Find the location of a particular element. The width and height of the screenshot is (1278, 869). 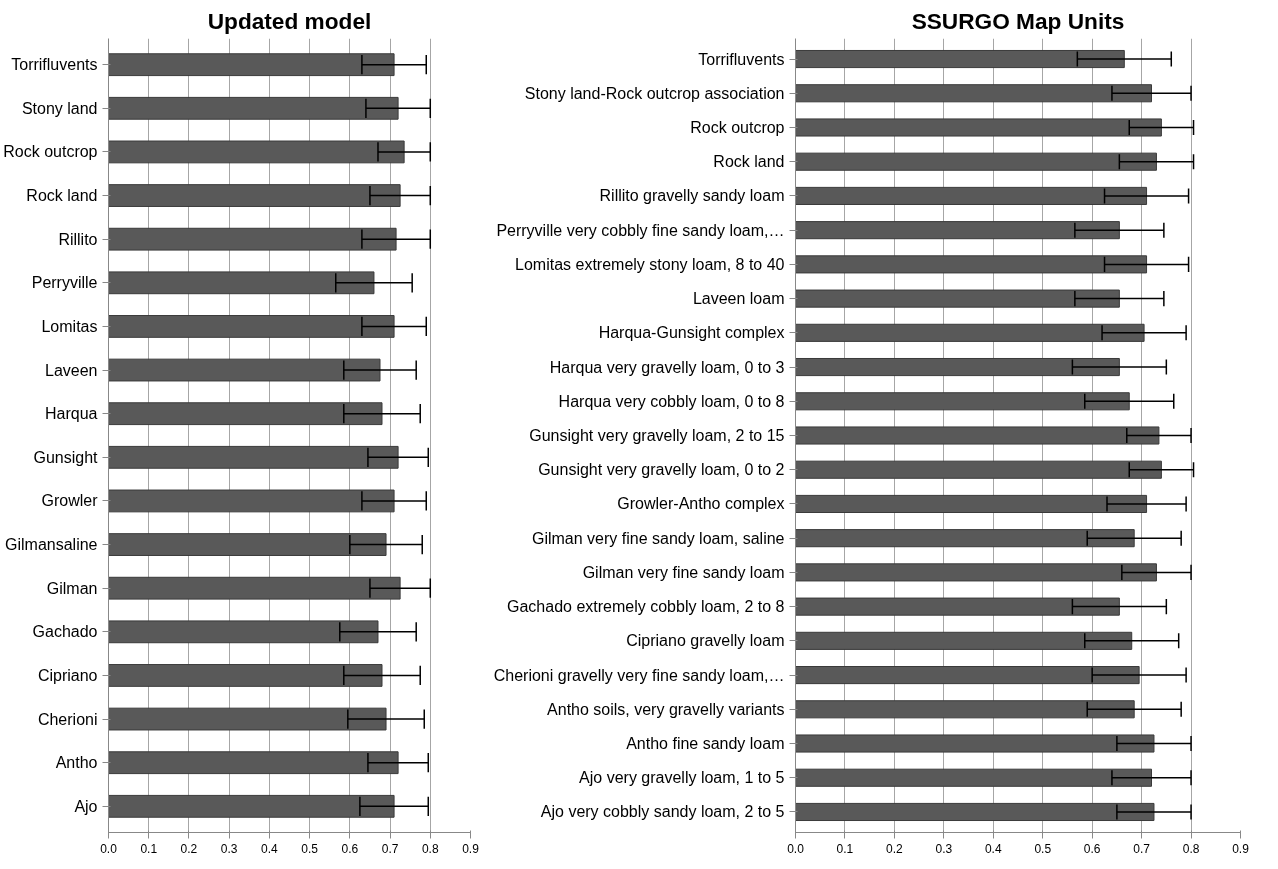

y-tick-label: Antho fine sandy loam is located at coordinates (705, 744).